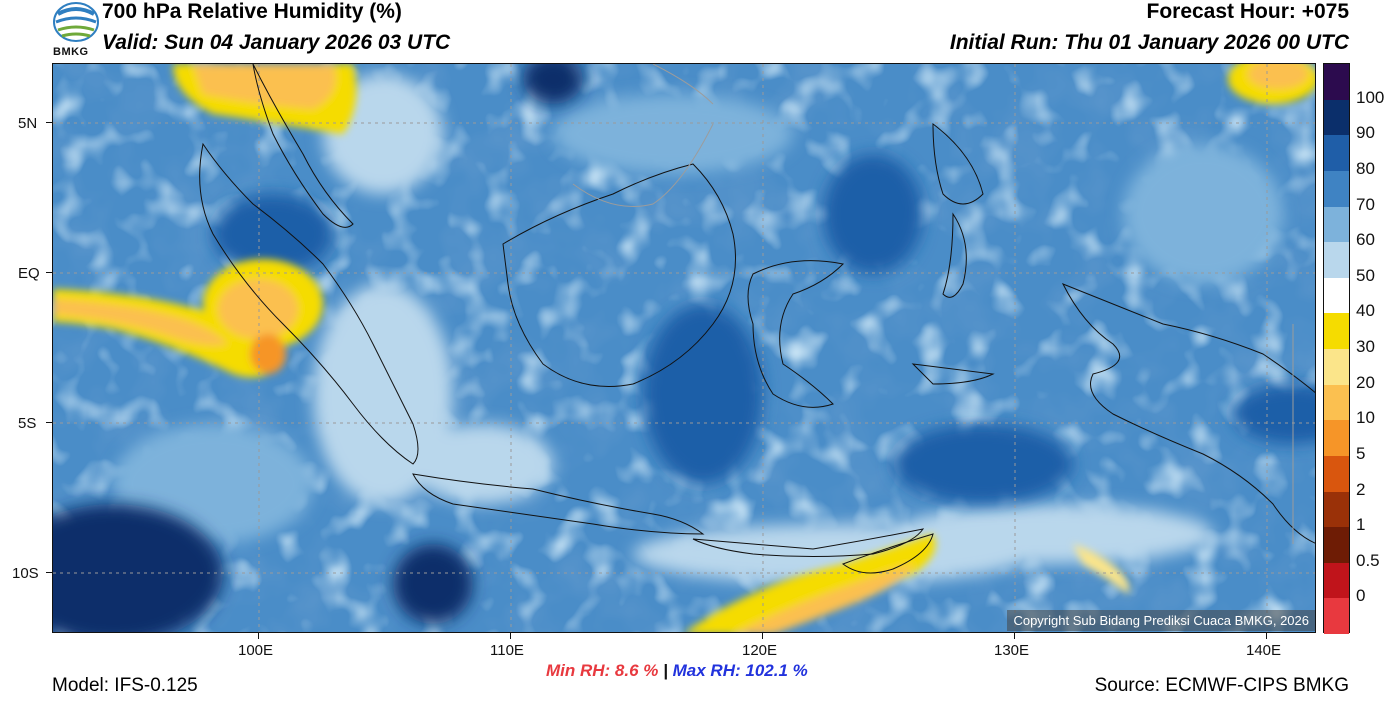 Image resolution: width=1400 pixels, height=709 pixels. Describe the element at coordinates (76, 31) in the screenshot. I see `bmkg-logo` at that location.